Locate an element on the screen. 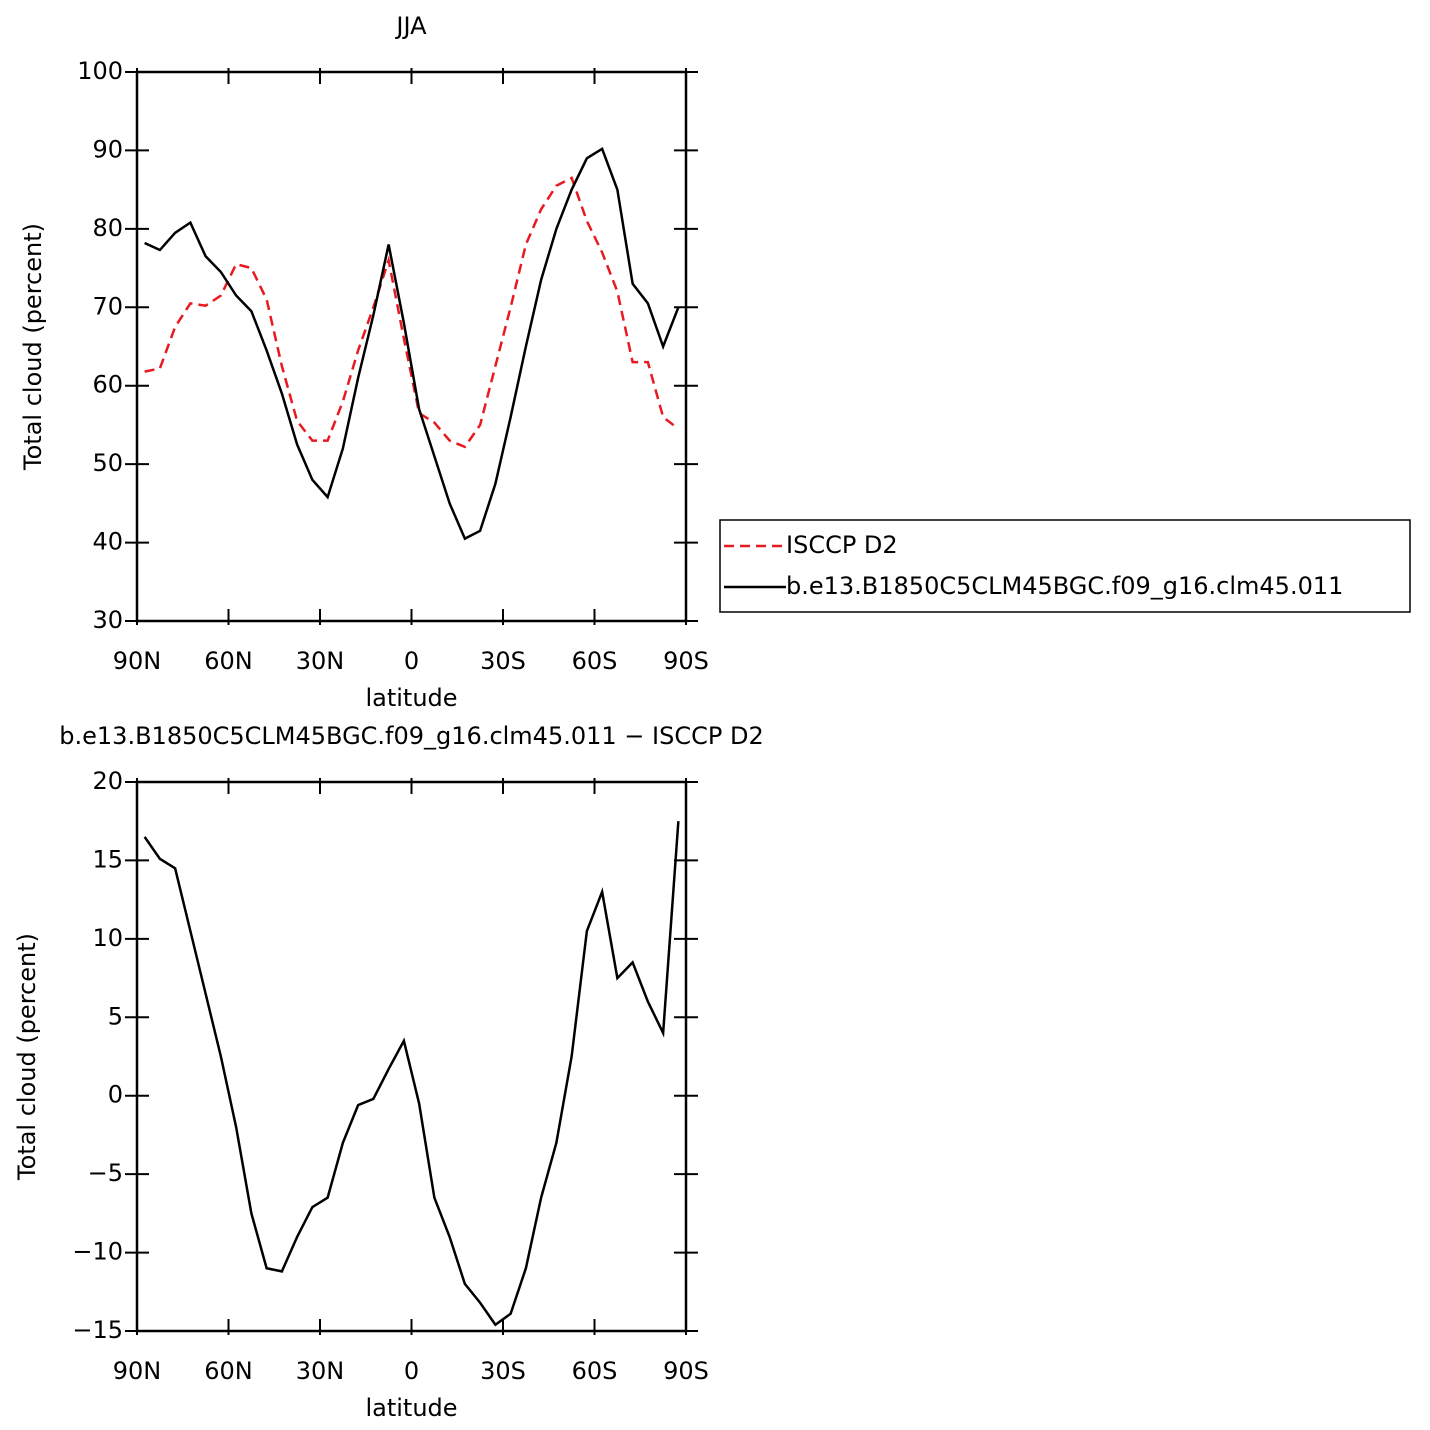 This screenshot has height=1430, width=1430. y-tick-label: 50 is located at coordinates (107, 463).